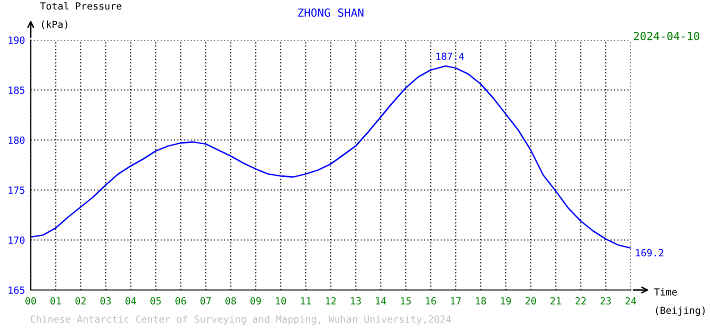 This screenshot has height=328, width=710. I want to click on x-tick-label: 02, so click(80, 301).